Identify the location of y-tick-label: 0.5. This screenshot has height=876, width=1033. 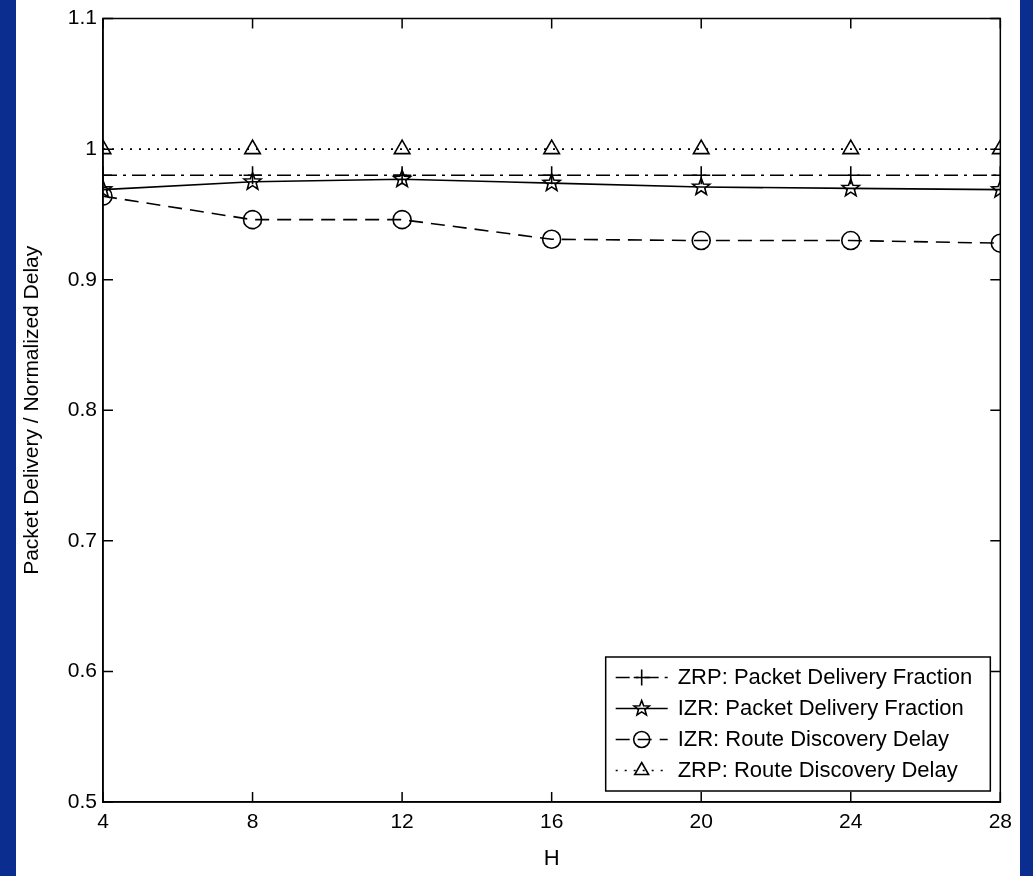
(82, 800).